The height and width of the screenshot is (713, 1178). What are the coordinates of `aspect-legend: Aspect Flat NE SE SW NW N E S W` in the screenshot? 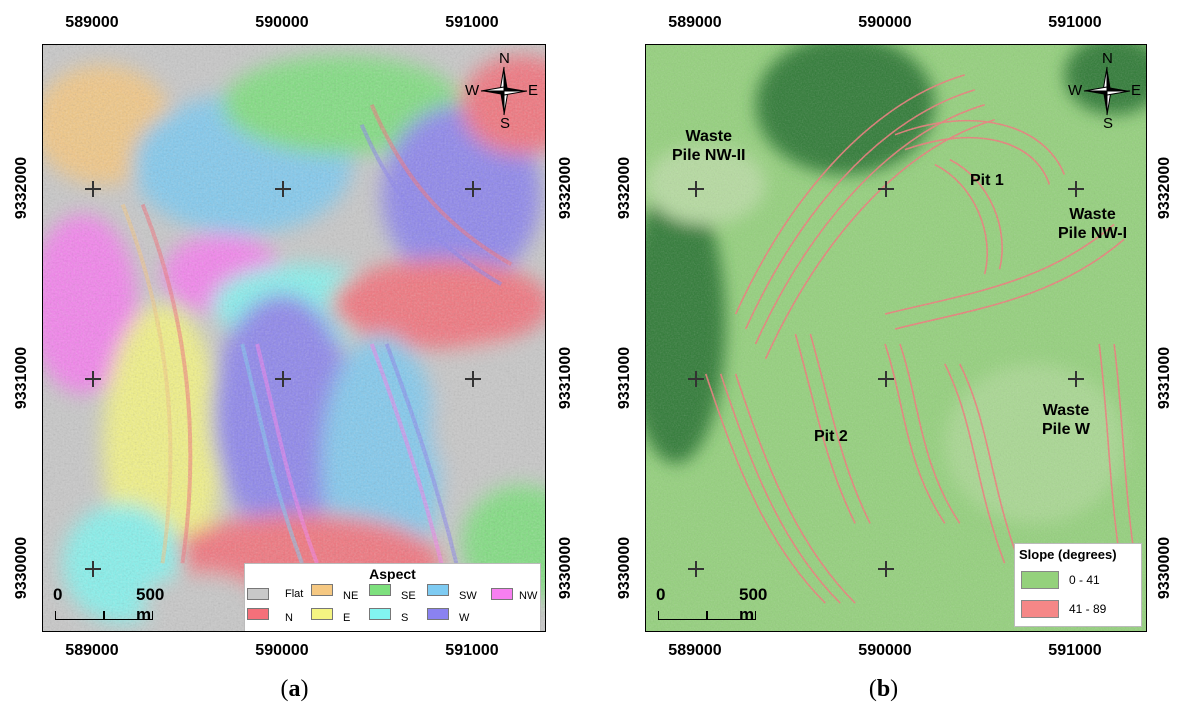 It's located at (392, 597).